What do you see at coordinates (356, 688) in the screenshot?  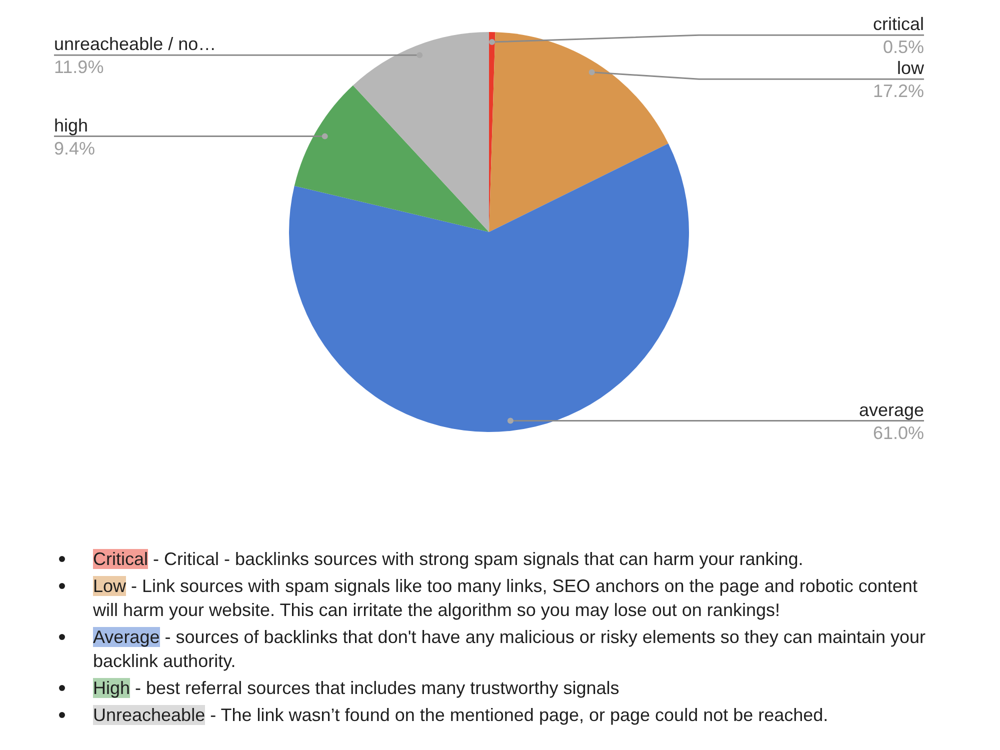 I see `text: High - best referral sources that includes many trustworthy signals` at bounding box center [356, 688].